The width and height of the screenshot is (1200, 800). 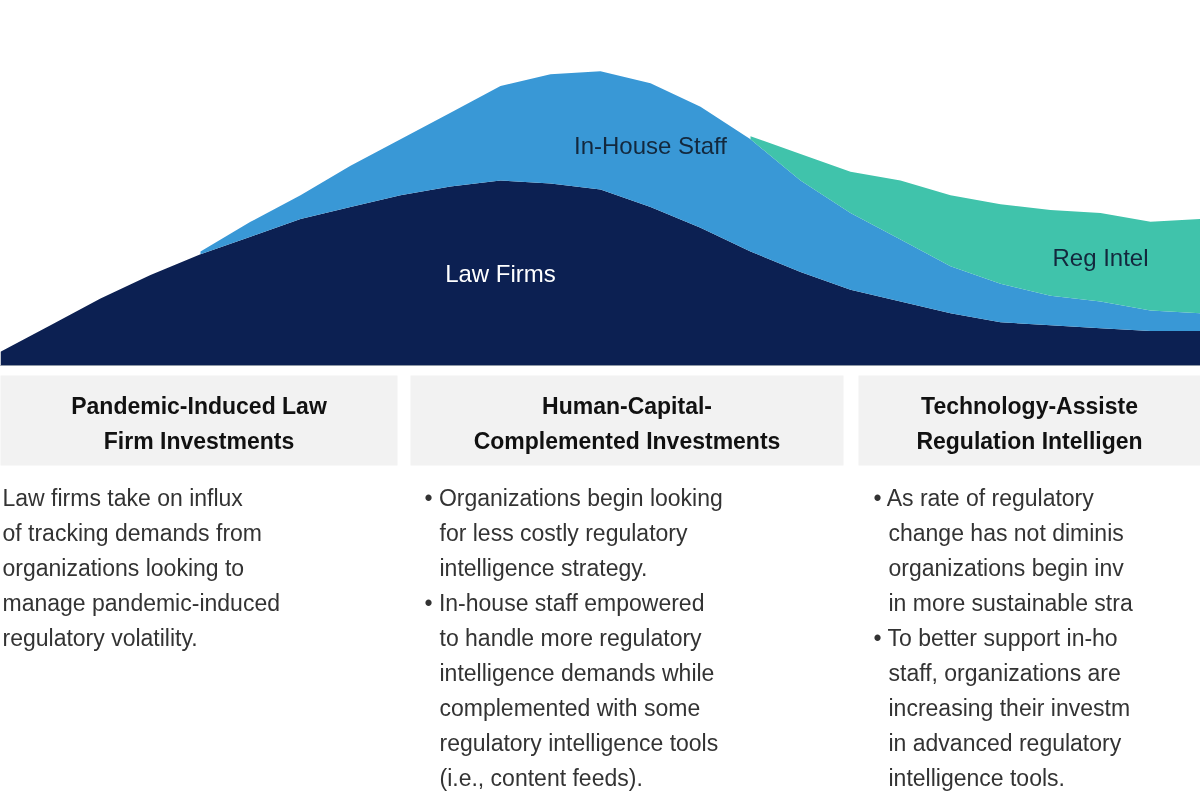 I want to click on text: • Organizations begin looking for less costly regulatory intelligence strategy., so click(x=573, y=532).